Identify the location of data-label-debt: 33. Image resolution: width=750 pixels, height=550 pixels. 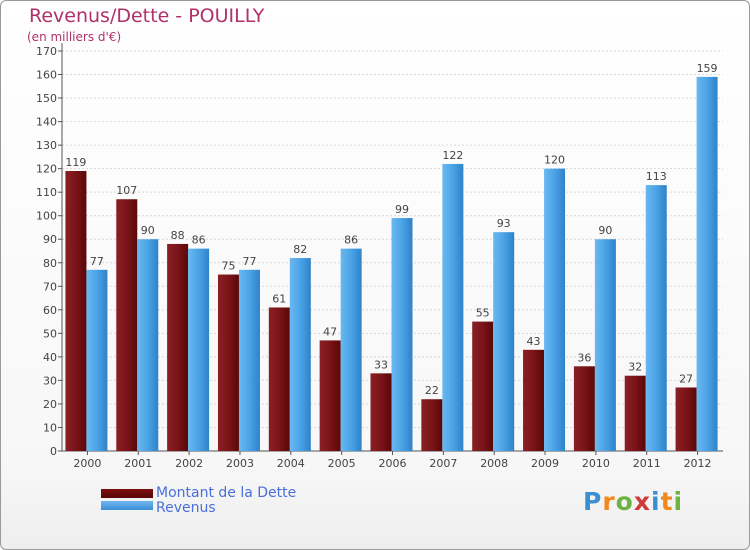
(381, 364).